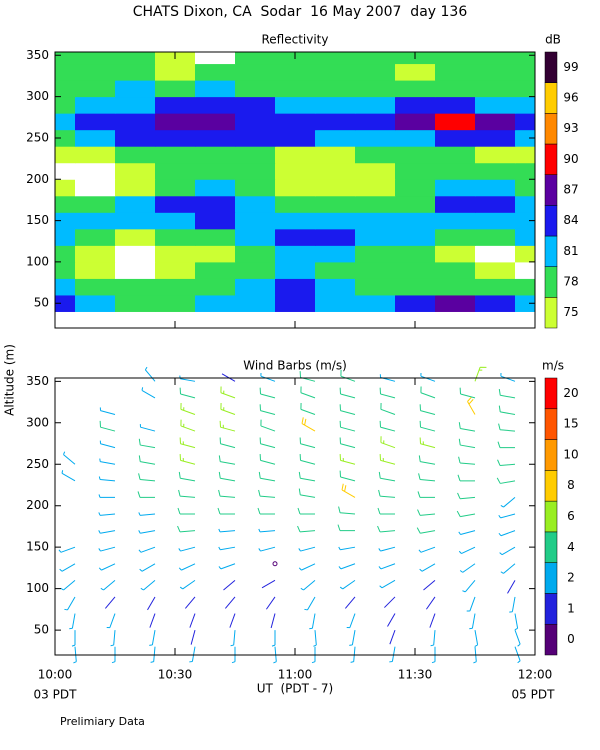  Describe the element at coordinates (37, 505) in the screenshot. I see `y-tick-label: 200` at that location.